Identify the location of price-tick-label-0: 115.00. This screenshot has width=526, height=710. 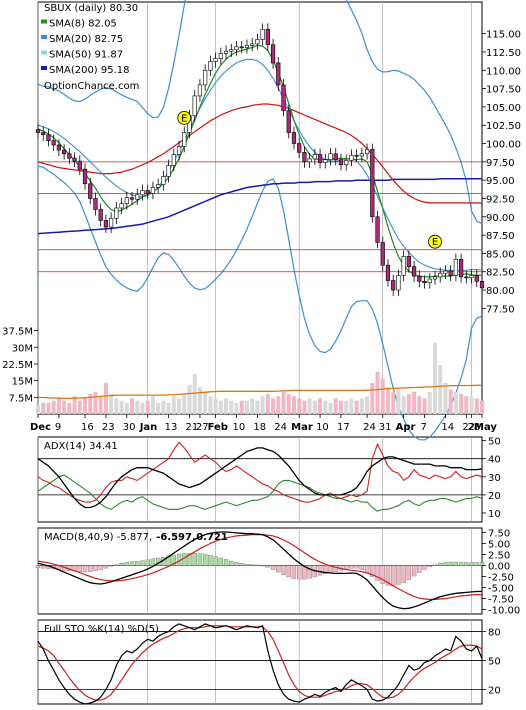
(503, 35).